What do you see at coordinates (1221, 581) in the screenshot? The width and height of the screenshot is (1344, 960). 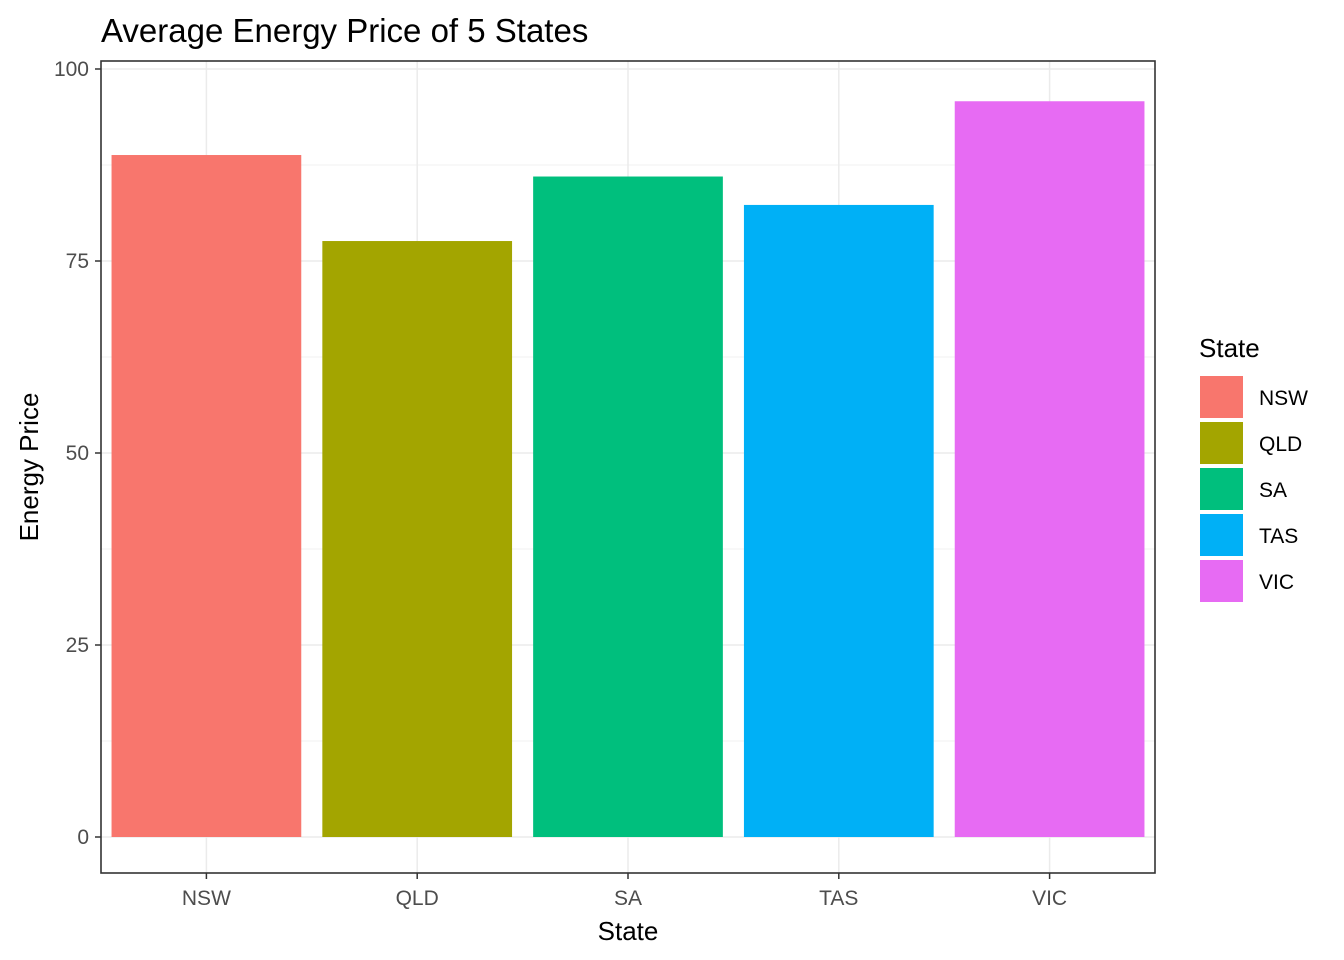 I see `legend-key-vic` at bounding box center [1221, 581].